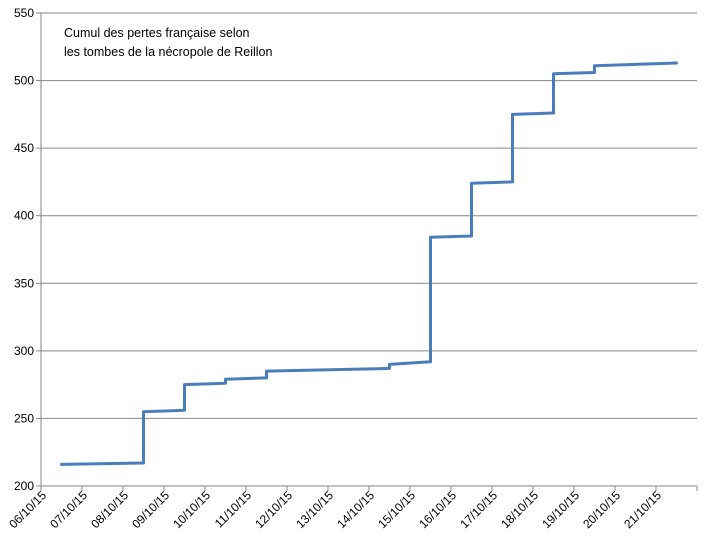  What do you see at coordinates (24, 283) in the screenshot?
I see `y-tick-label: 350` at bounding box center [24, 283].